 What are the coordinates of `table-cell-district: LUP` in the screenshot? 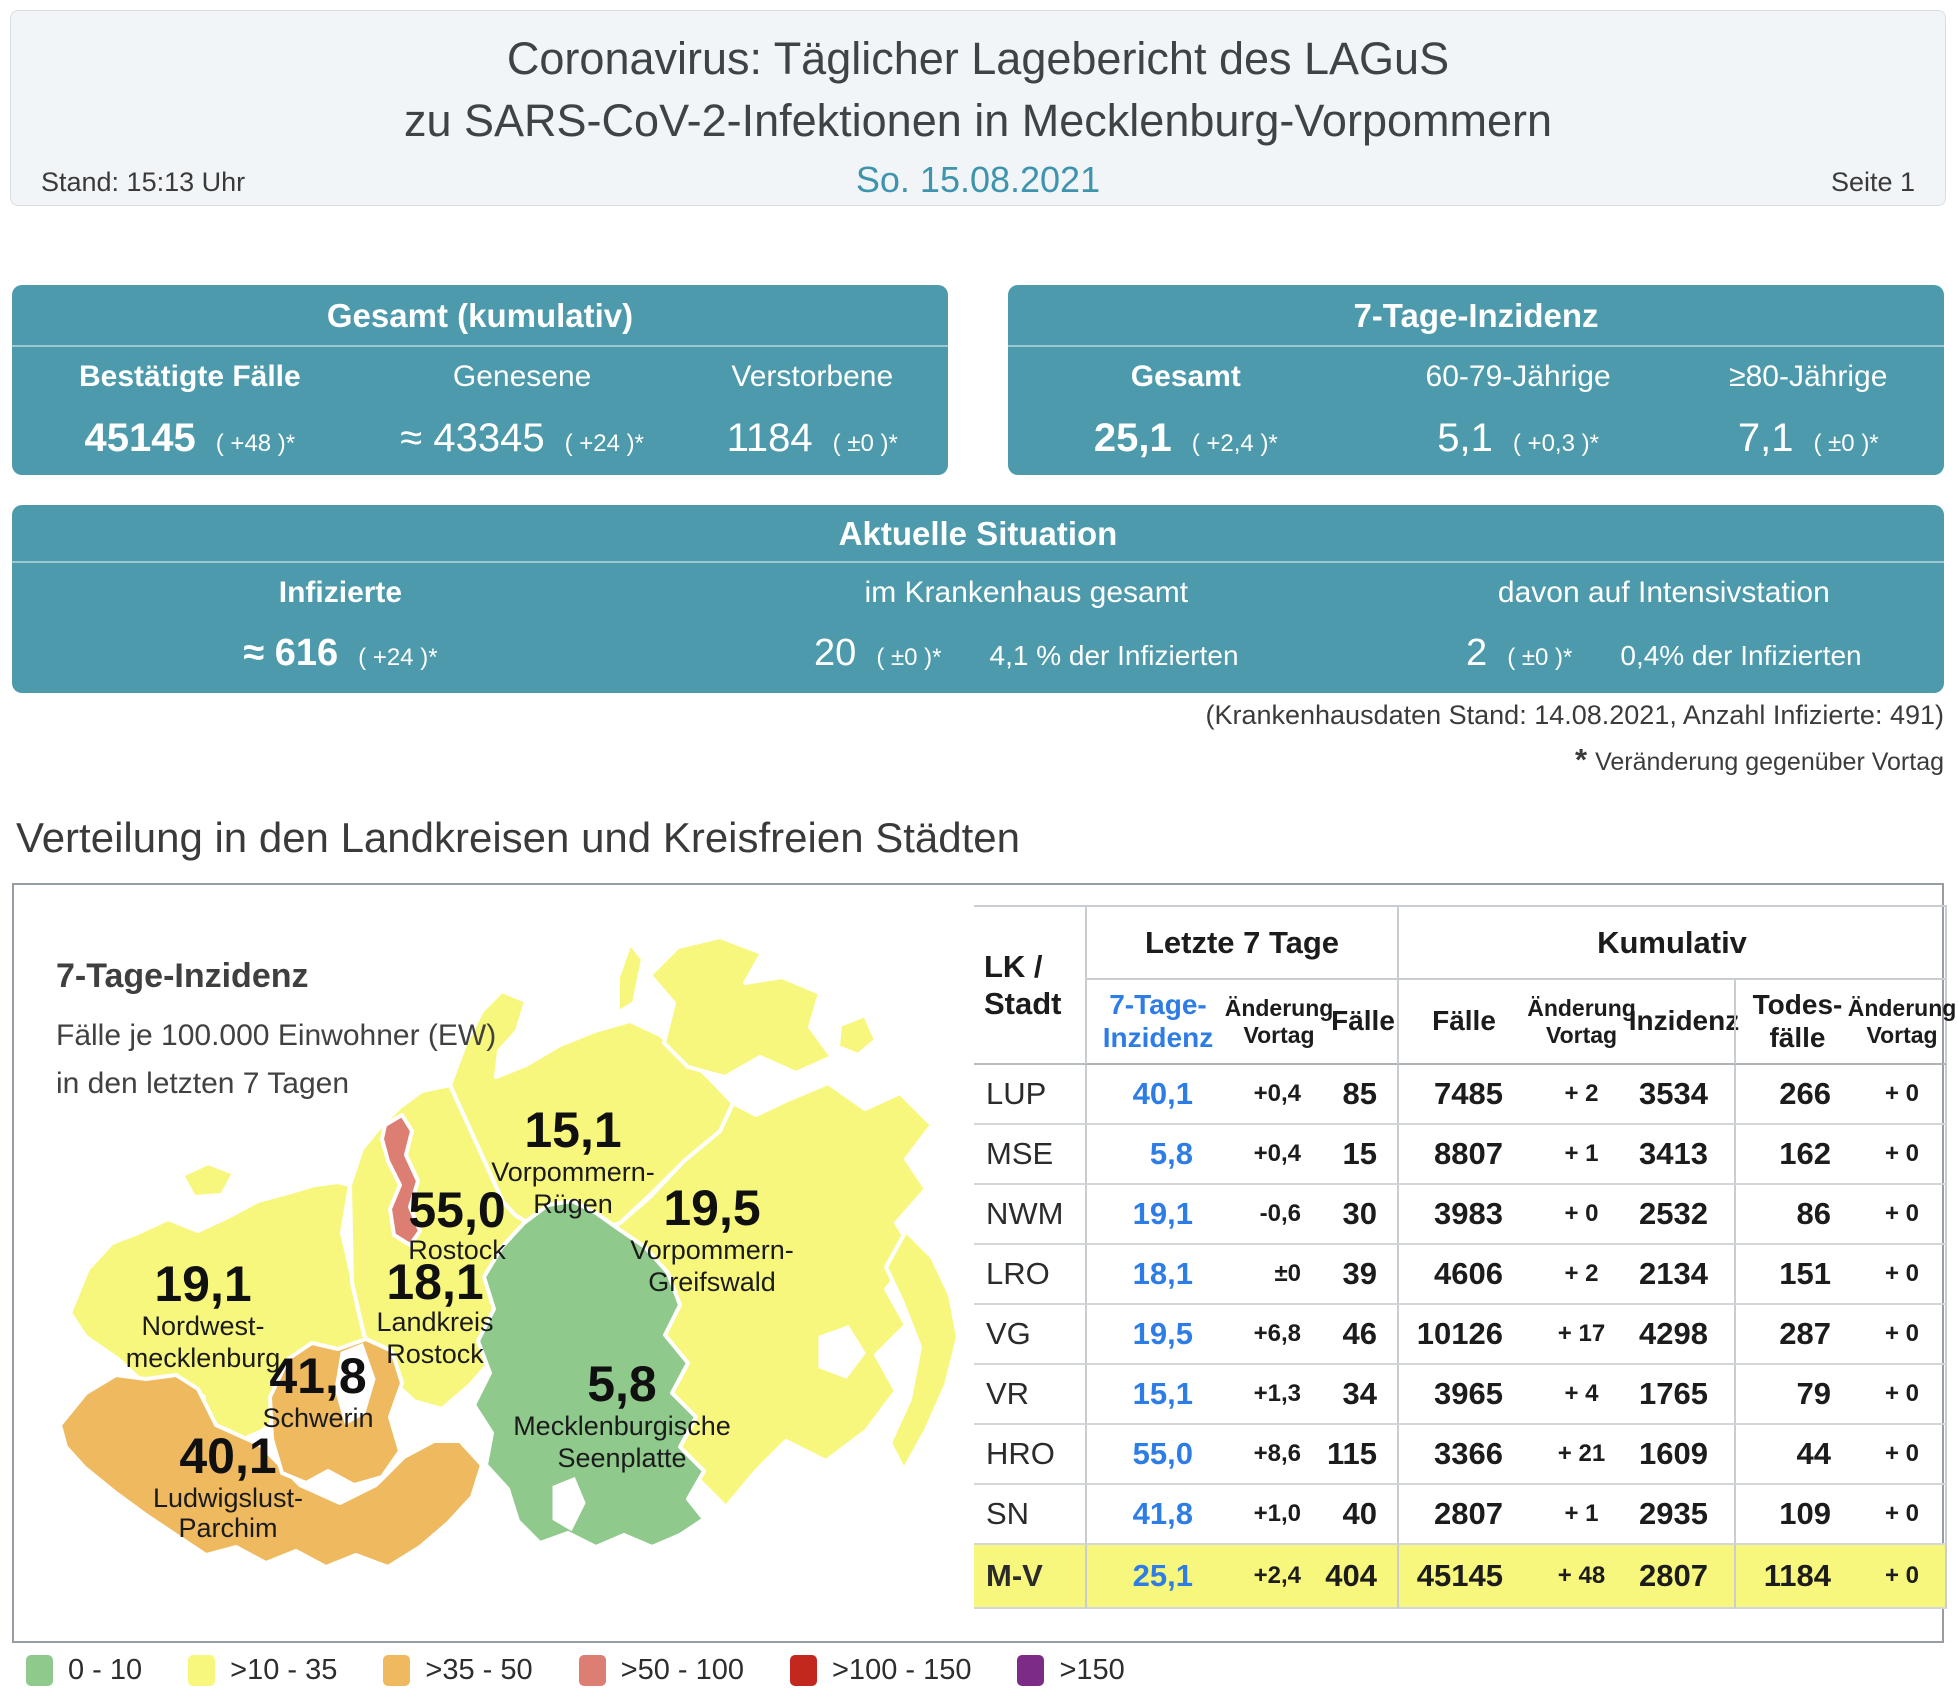 It's located at (1029, 1095).